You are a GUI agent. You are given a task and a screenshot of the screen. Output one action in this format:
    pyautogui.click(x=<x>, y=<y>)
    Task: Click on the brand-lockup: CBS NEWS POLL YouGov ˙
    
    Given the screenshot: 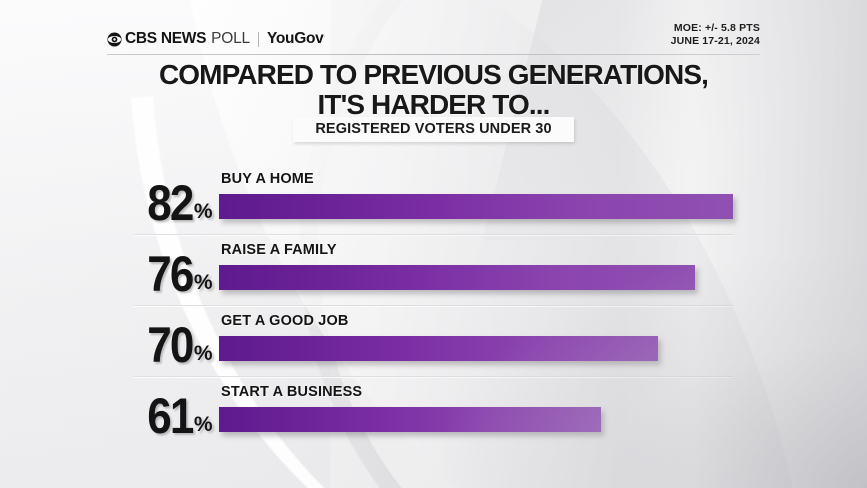 What is the action you would take?
    pyautogui.click(x=216, y=39)
    